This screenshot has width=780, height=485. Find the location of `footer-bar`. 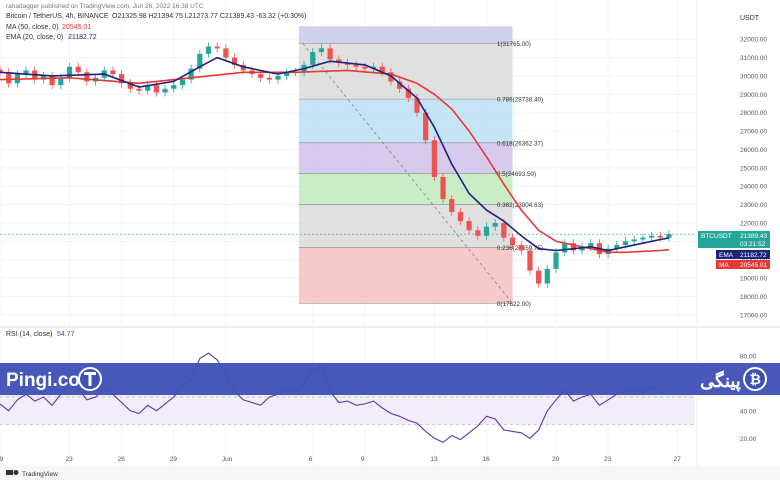

footer-bar is located at coordinates (390, 473).